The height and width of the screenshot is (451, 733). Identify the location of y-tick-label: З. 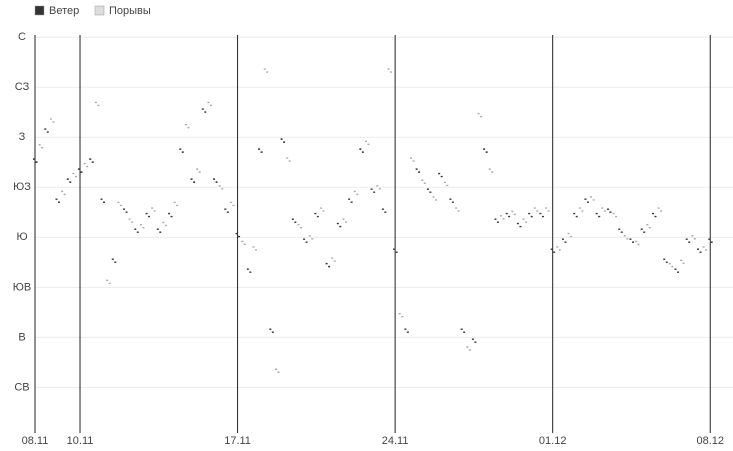
(22, 137).